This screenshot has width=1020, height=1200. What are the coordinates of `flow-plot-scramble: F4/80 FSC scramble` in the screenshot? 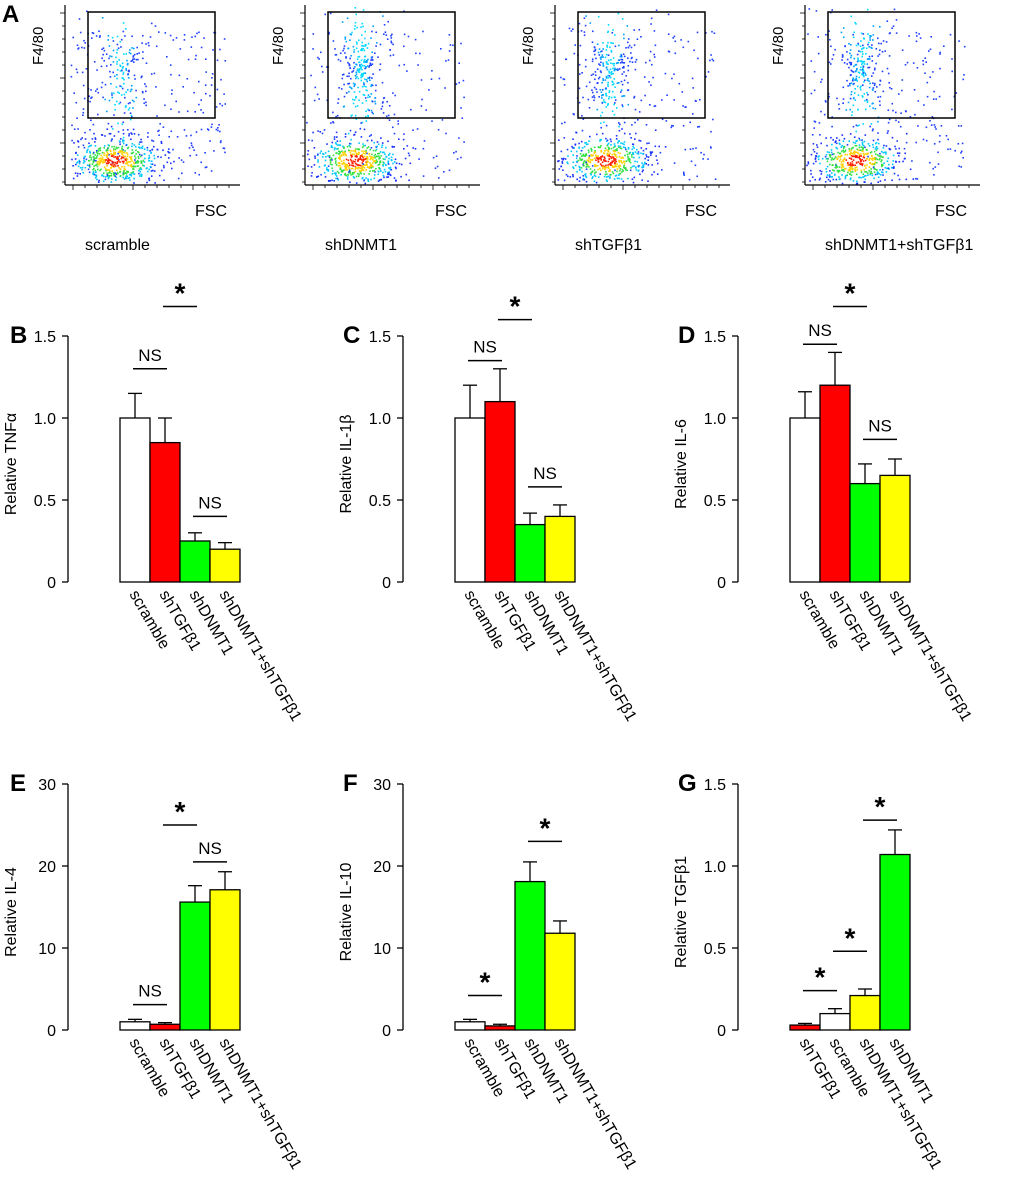 It's located at (135, 129).